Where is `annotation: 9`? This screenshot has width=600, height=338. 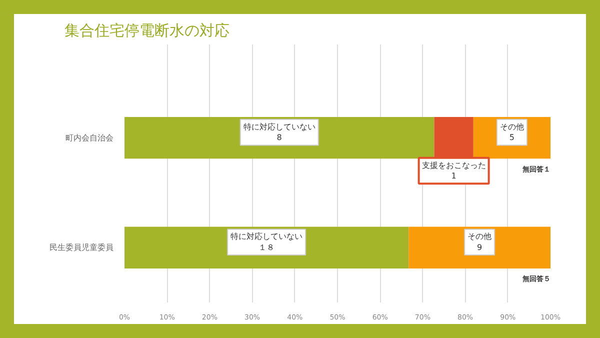 annotation: 9 is located at coordinates (479, 247).